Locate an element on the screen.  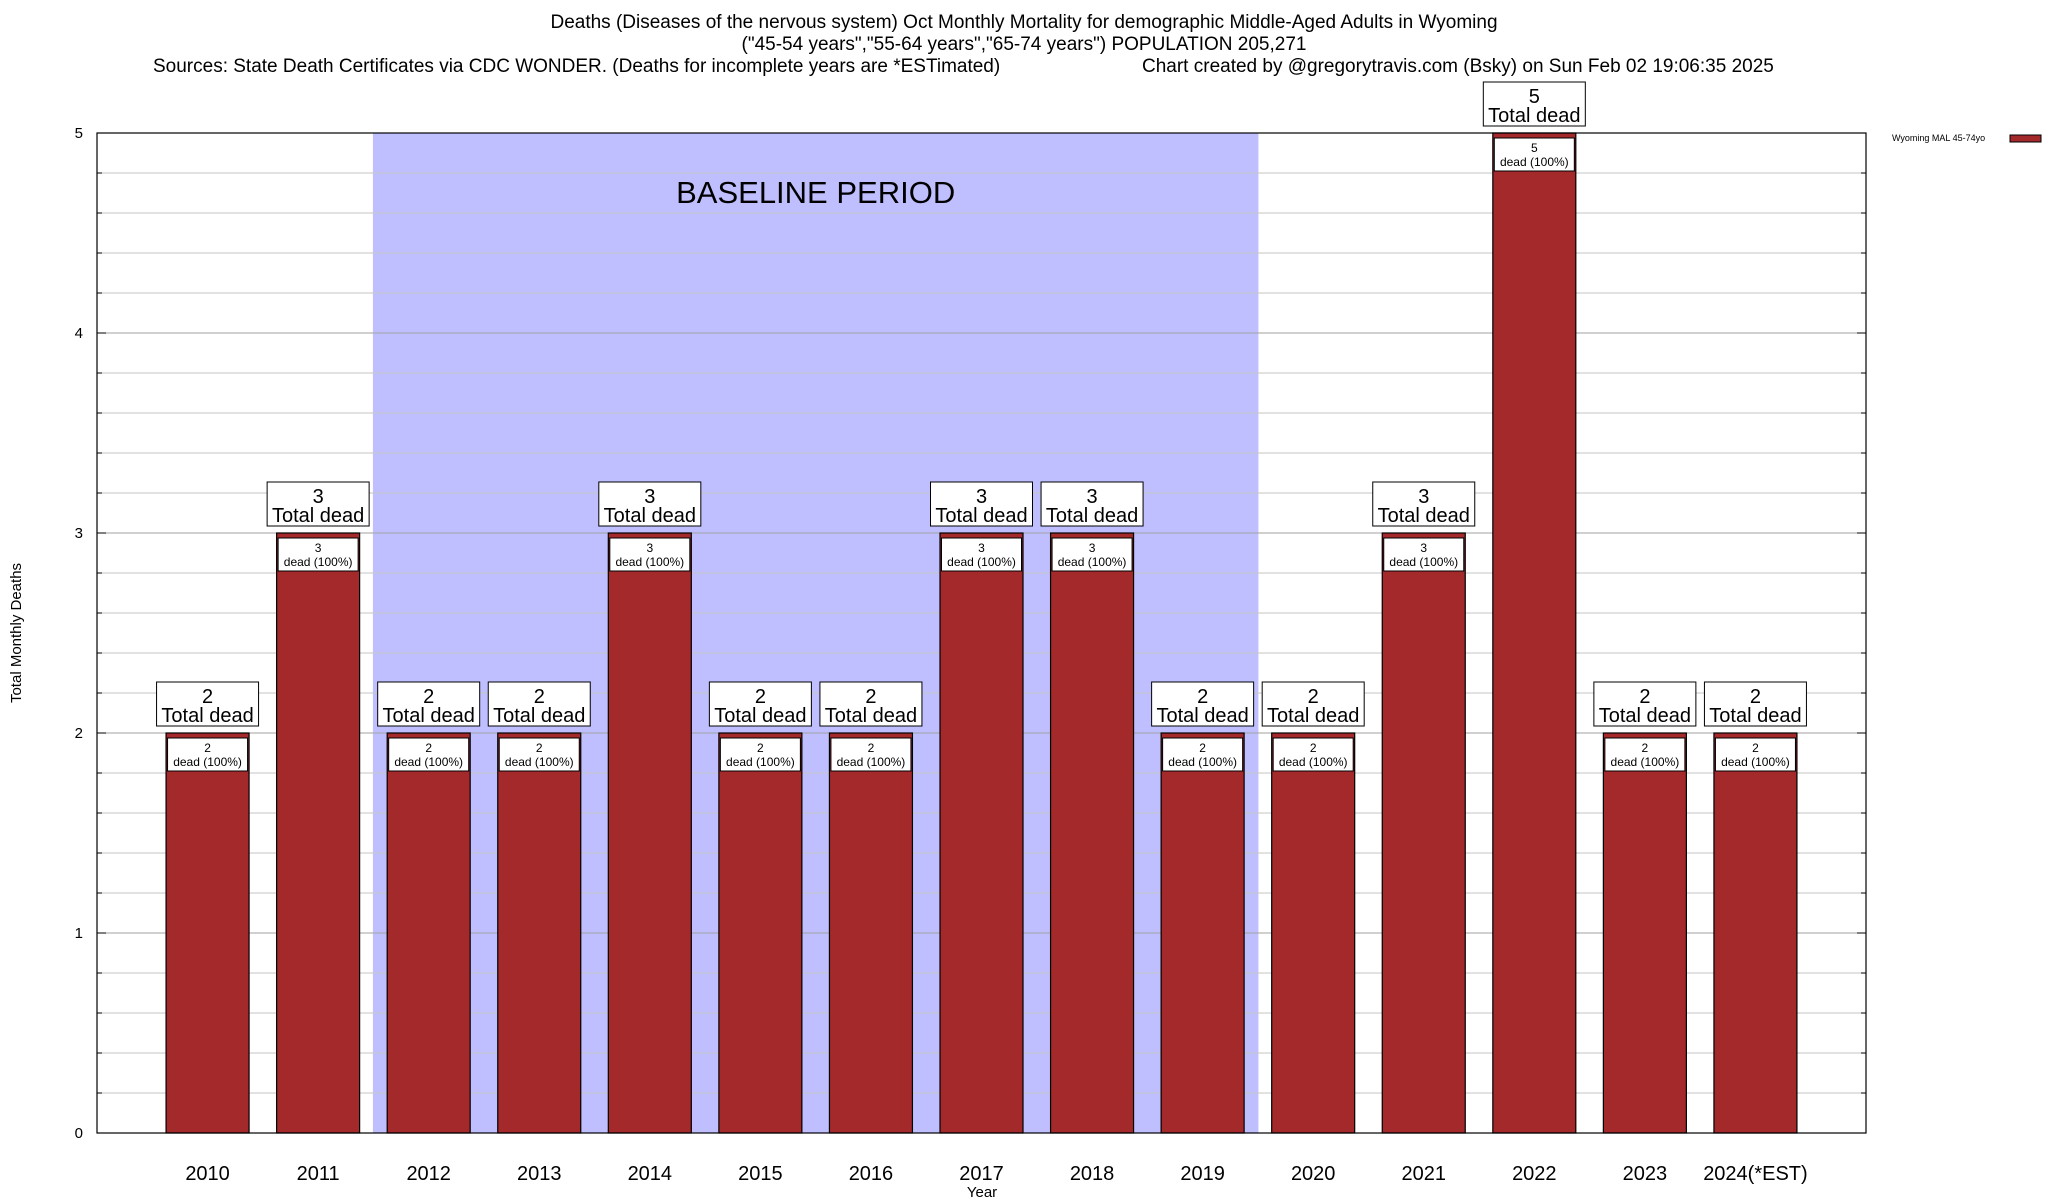
x-tick-label: 2020 is located at coordinates (1313, 1174).